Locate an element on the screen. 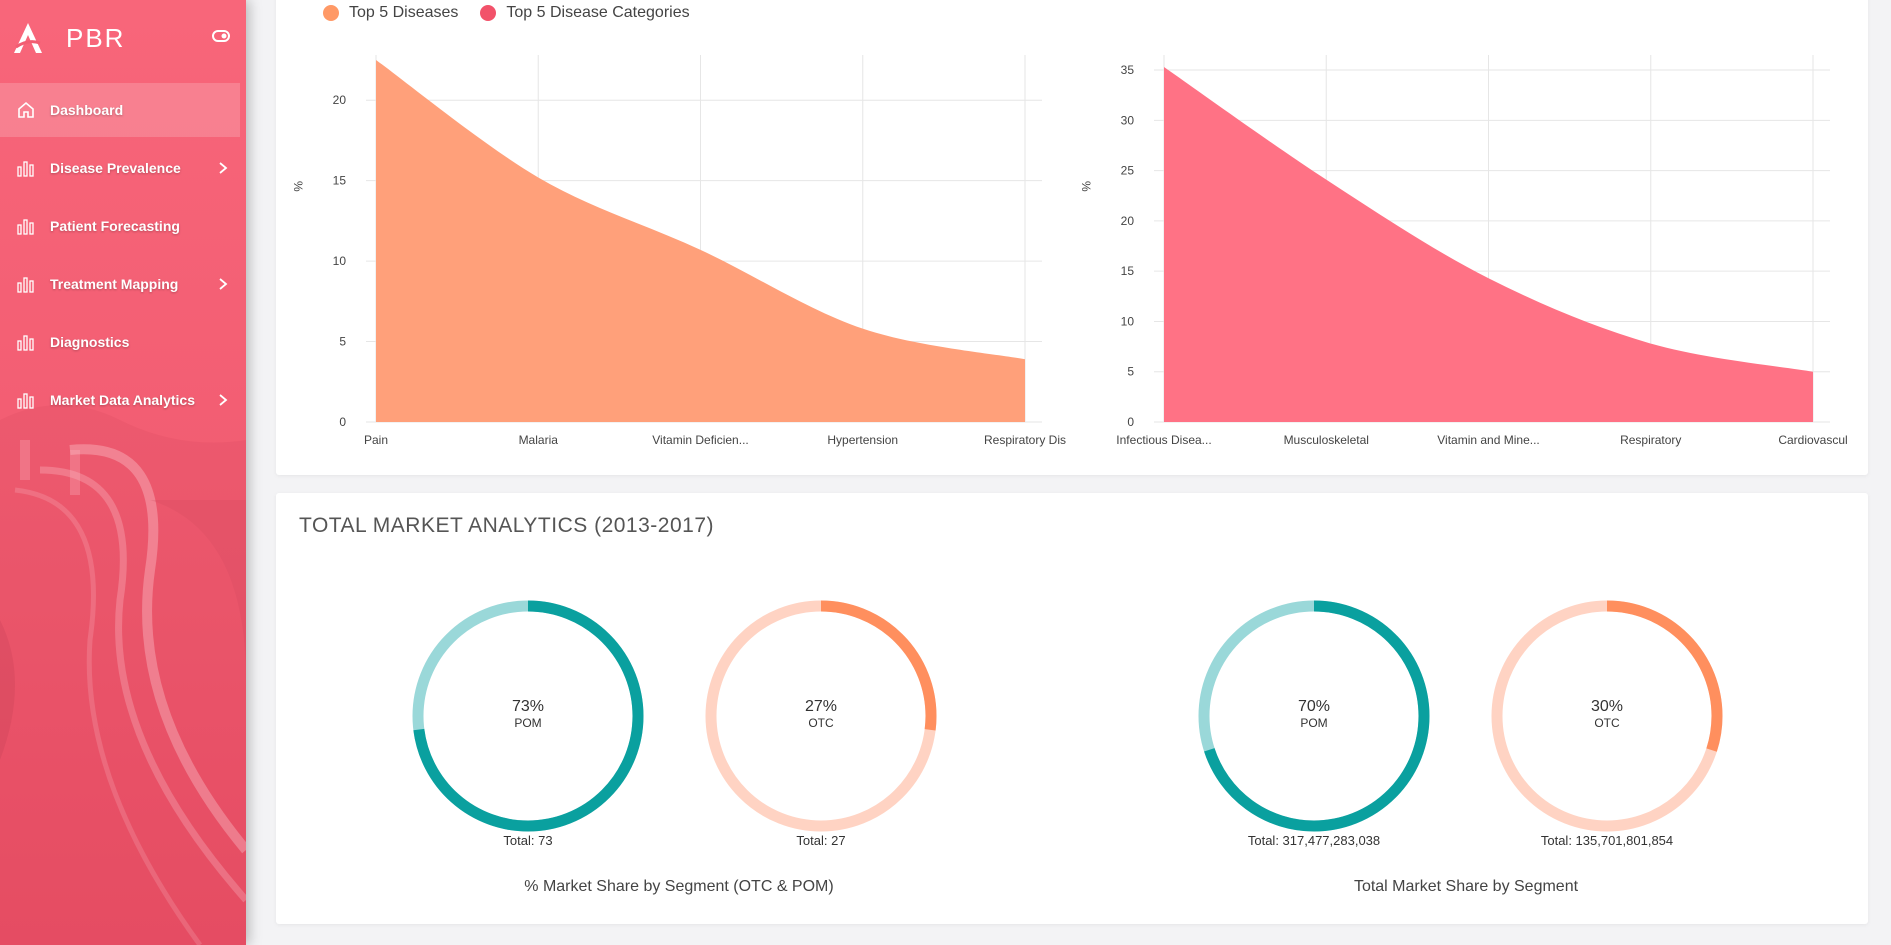 Image resolution: width=1891 pixels, height=945 pixels. sidebar-item-dashboard: Dashboard is located at coordinates (120, 110).